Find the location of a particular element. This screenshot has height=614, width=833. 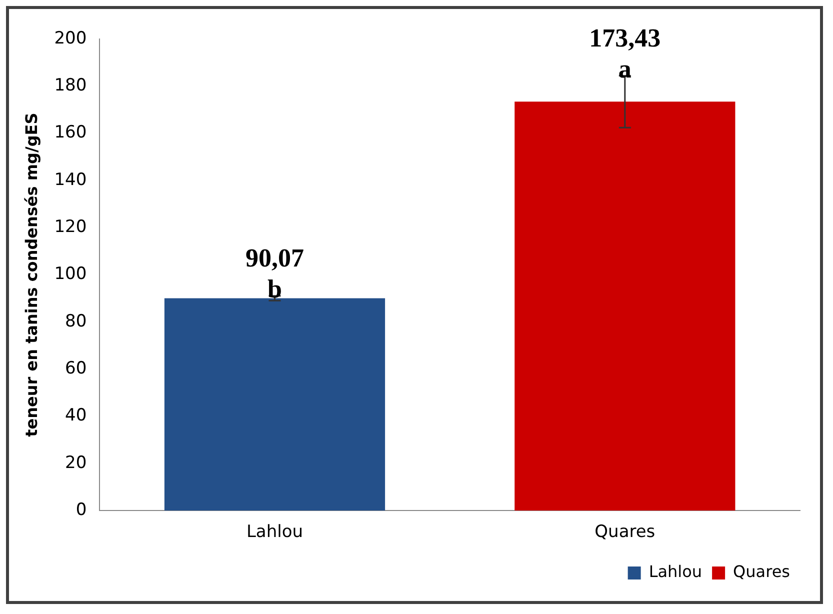

legend-label: Lahlou is located at coordinates (675, 572).